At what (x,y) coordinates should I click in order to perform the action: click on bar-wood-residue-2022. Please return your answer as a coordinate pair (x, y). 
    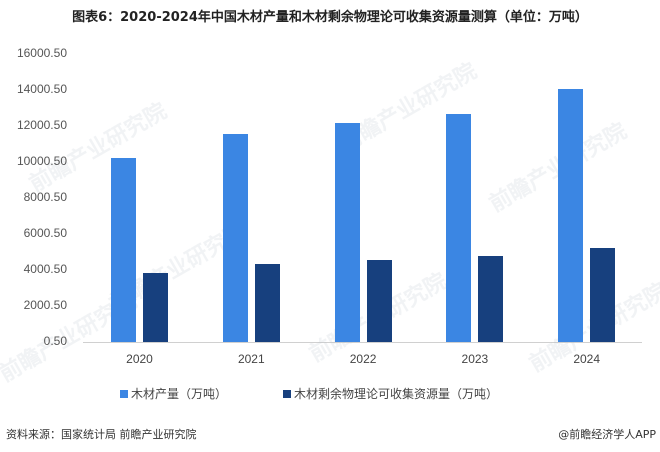
    Looking at the image, I should click on (379, 301).